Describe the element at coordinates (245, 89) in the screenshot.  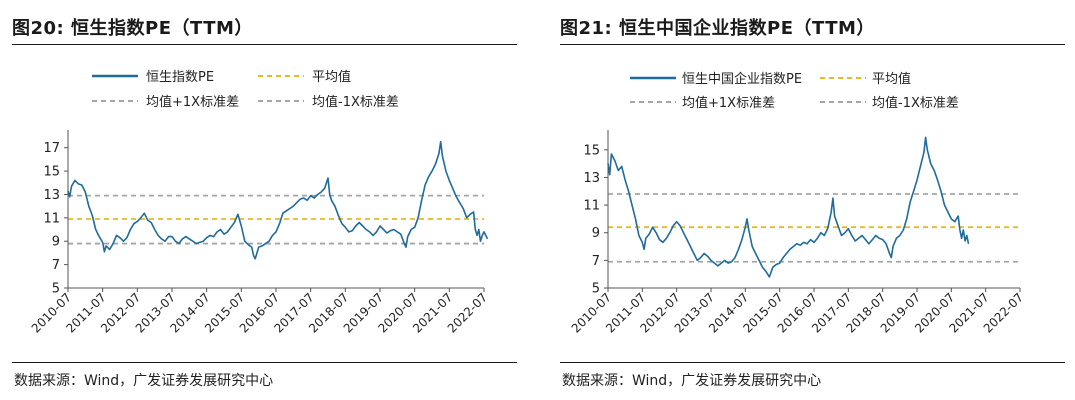
I see `legend: 恒生指数PE 平均值 均值+1X标准差 均值-1X标准差` at that location.